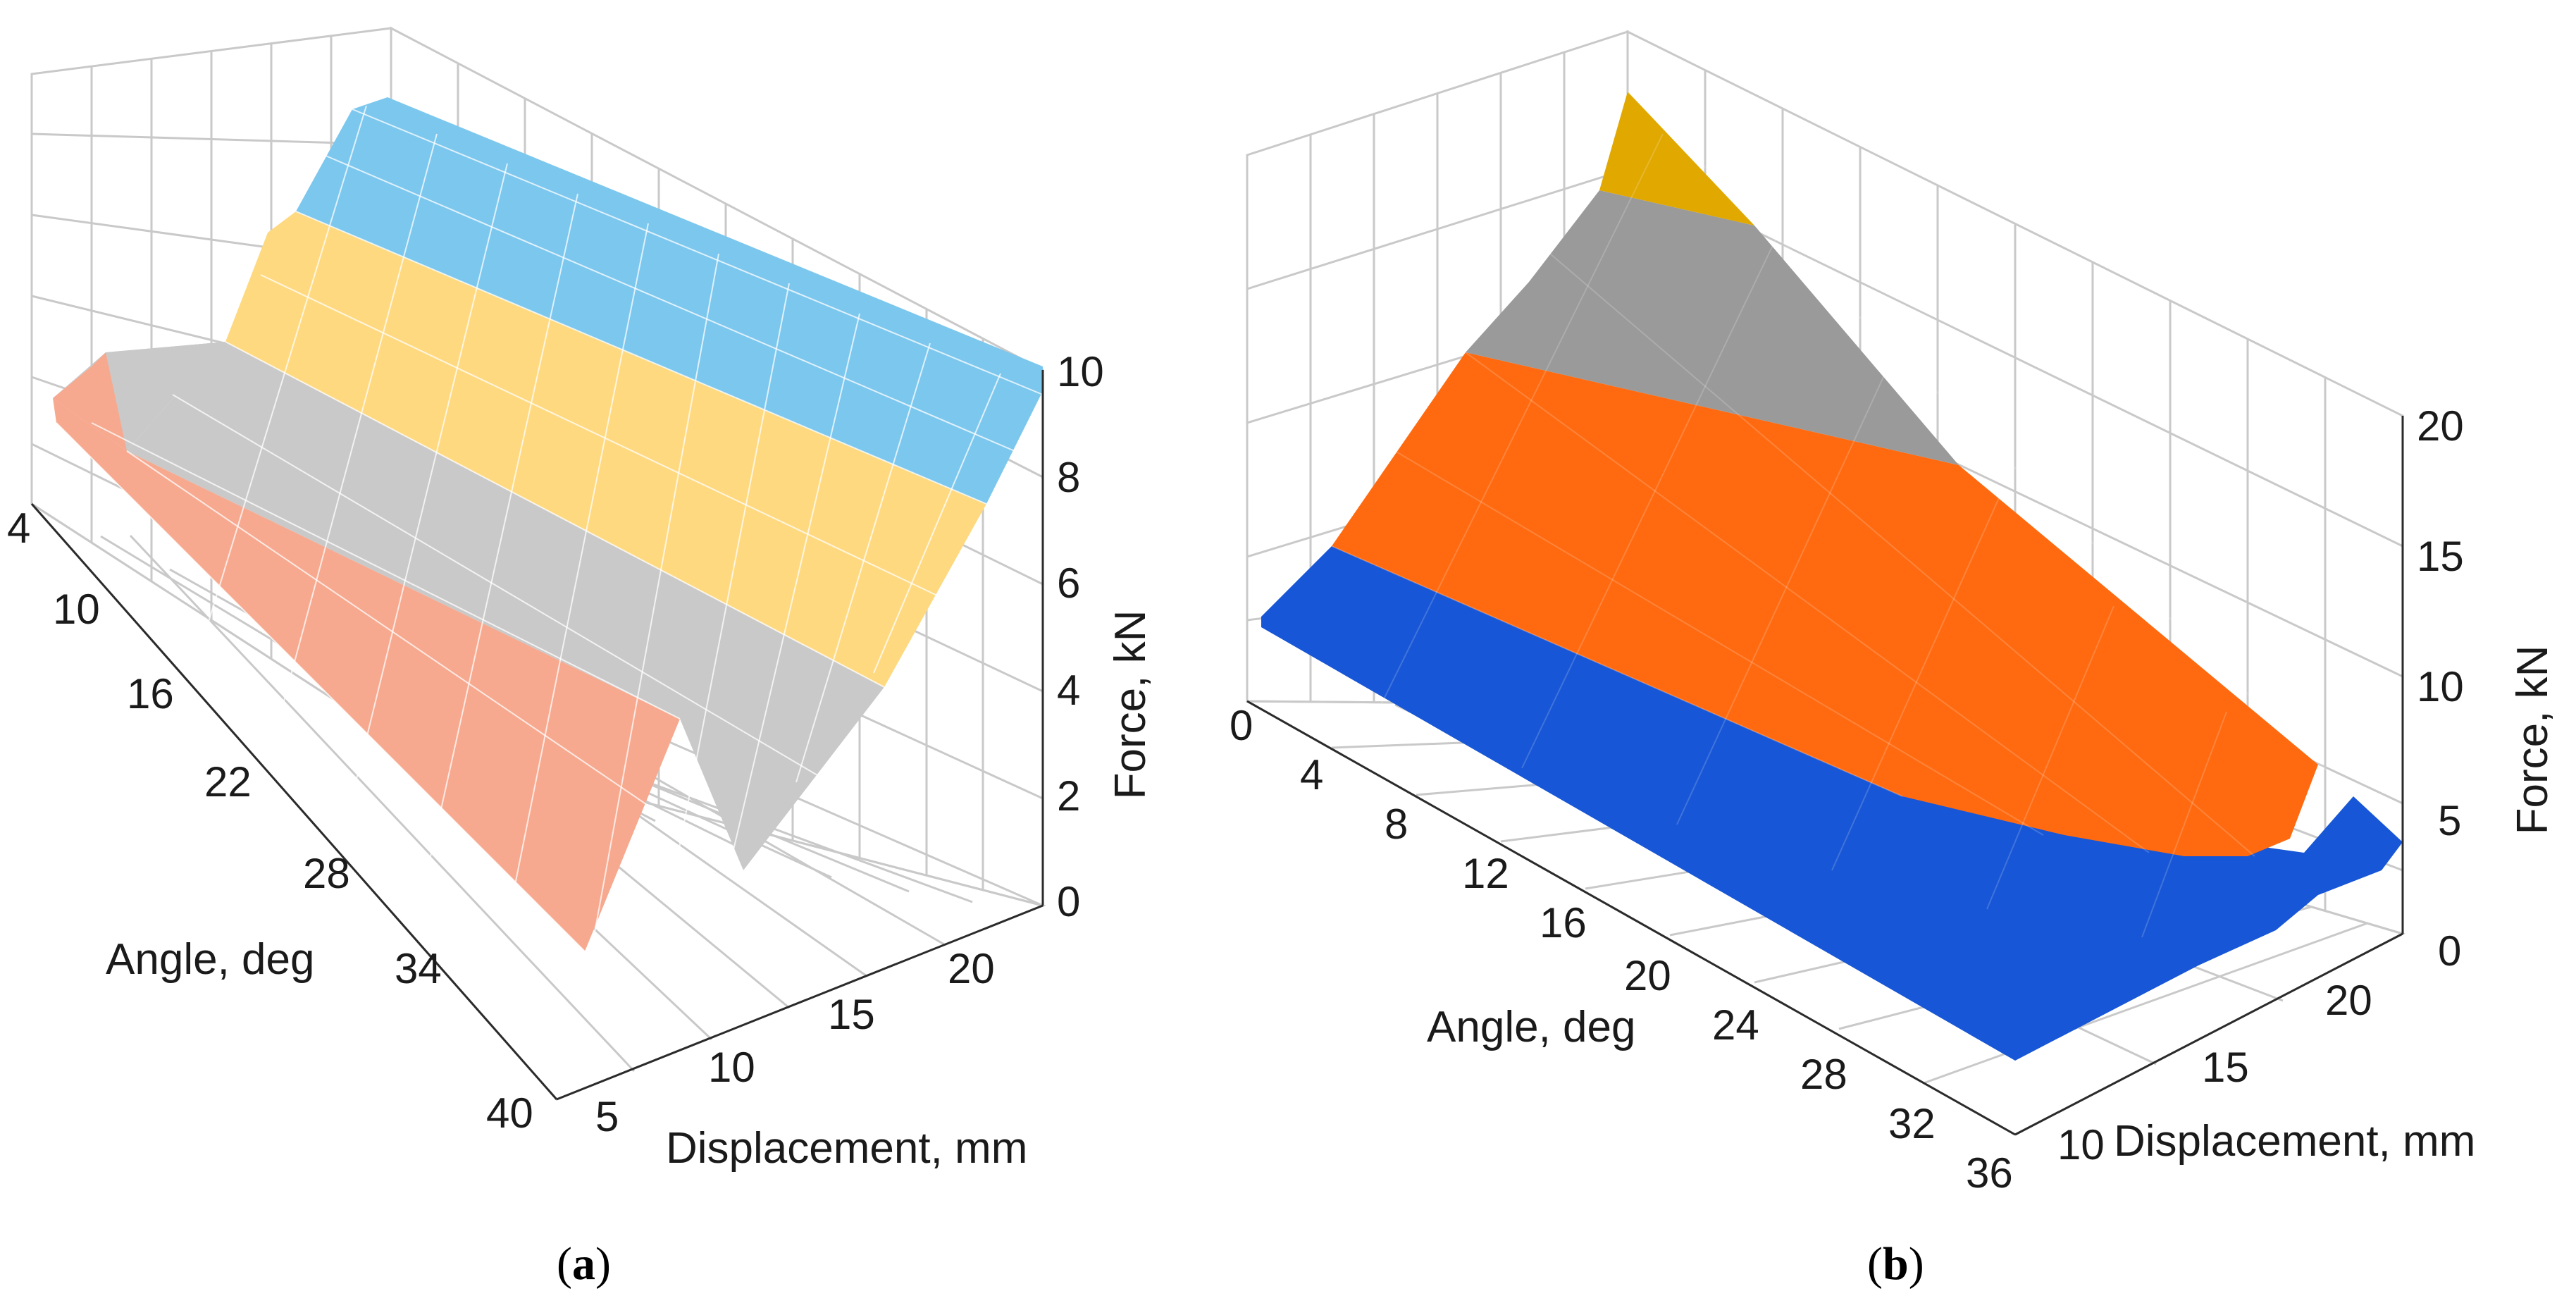  Describe the element at coordinates (1647, 975) in the screenshot. I see `panel-b-x-tick: 20` at that location.